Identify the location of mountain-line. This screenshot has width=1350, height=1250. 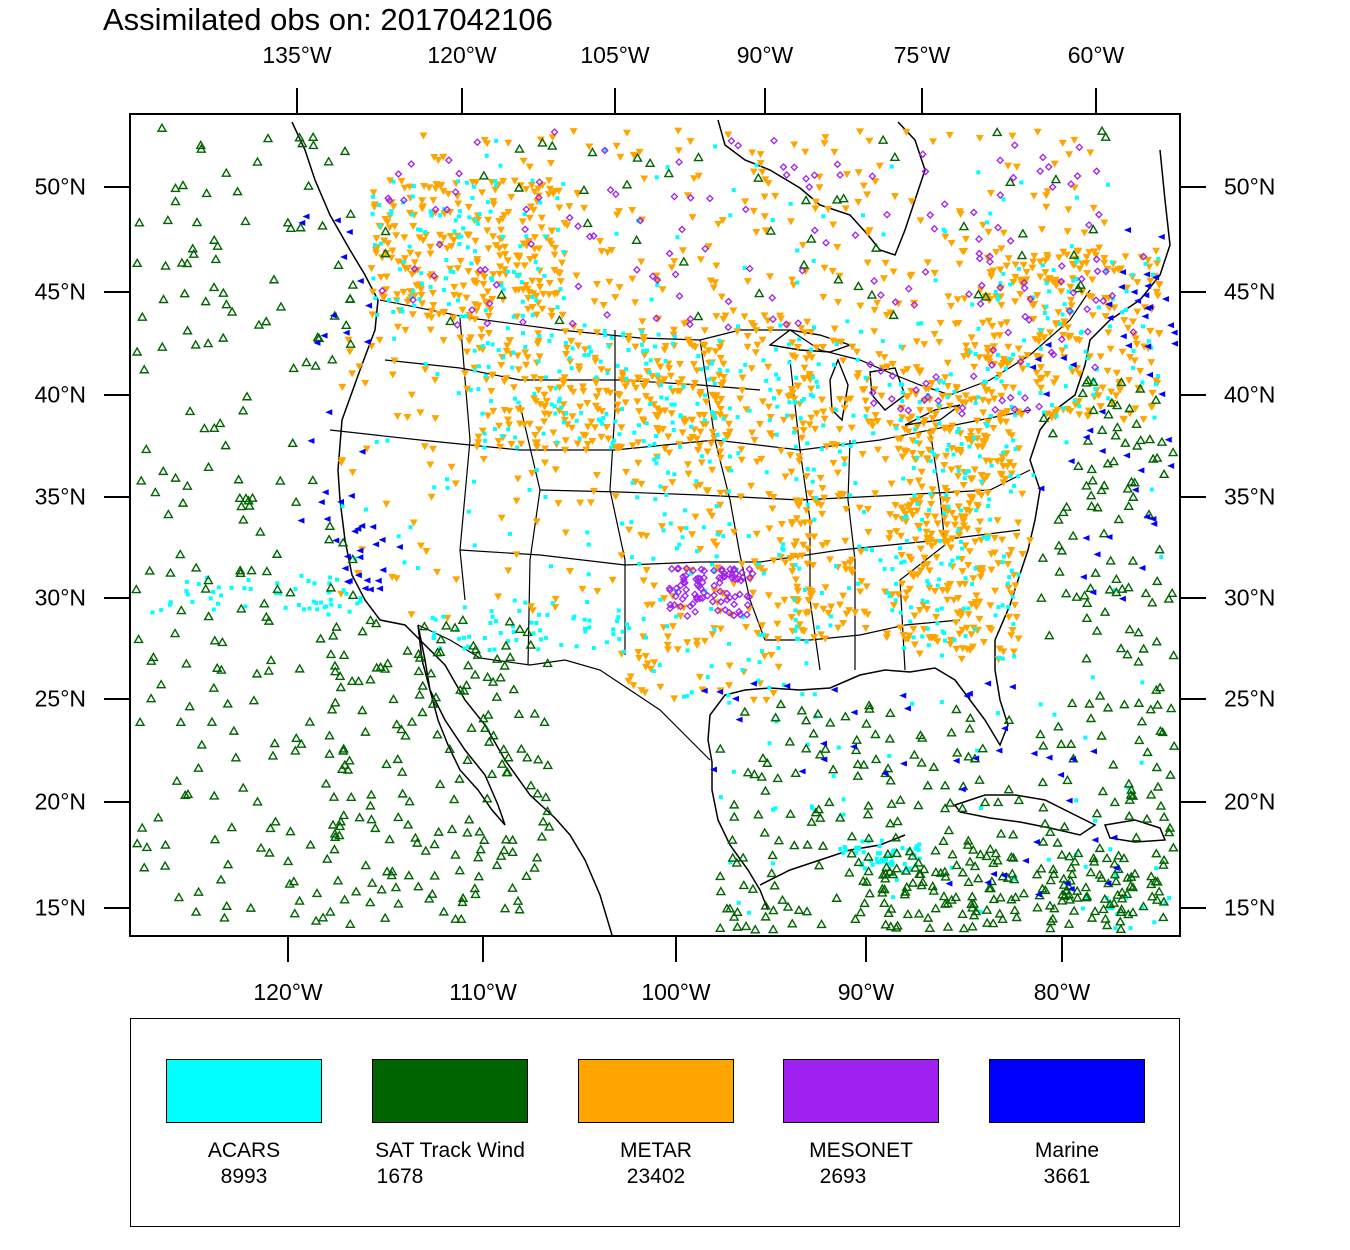
(530, 535).